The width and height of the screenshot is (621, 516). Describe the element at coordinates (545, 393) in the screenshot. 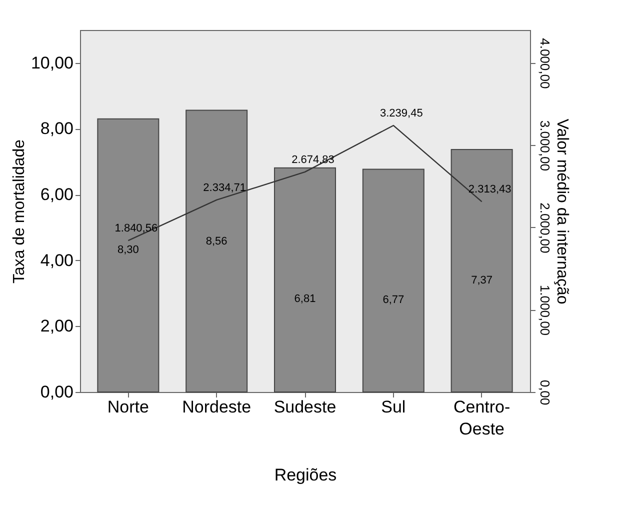

I see `y2-tick-label: 0,00` at that location.